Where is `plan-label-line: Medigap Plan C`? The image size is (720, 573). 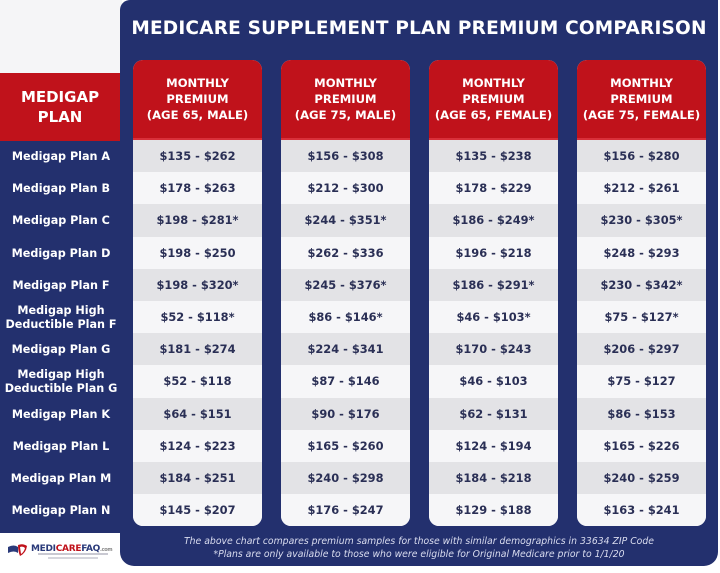
plan-label-line: Medigap Plan C is located at coordinates (61, 221).